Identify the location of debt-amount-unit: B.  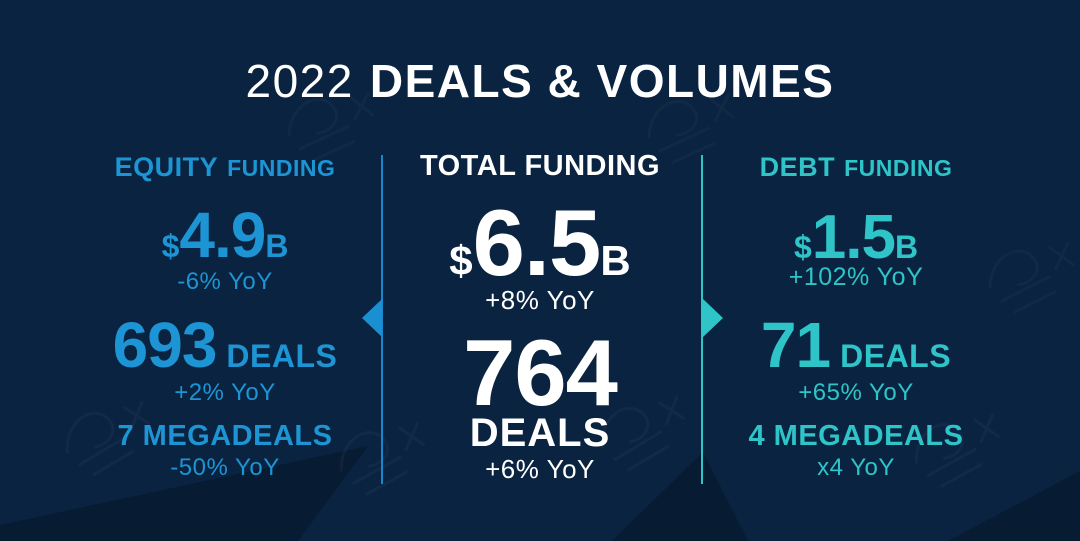
(906, 247).